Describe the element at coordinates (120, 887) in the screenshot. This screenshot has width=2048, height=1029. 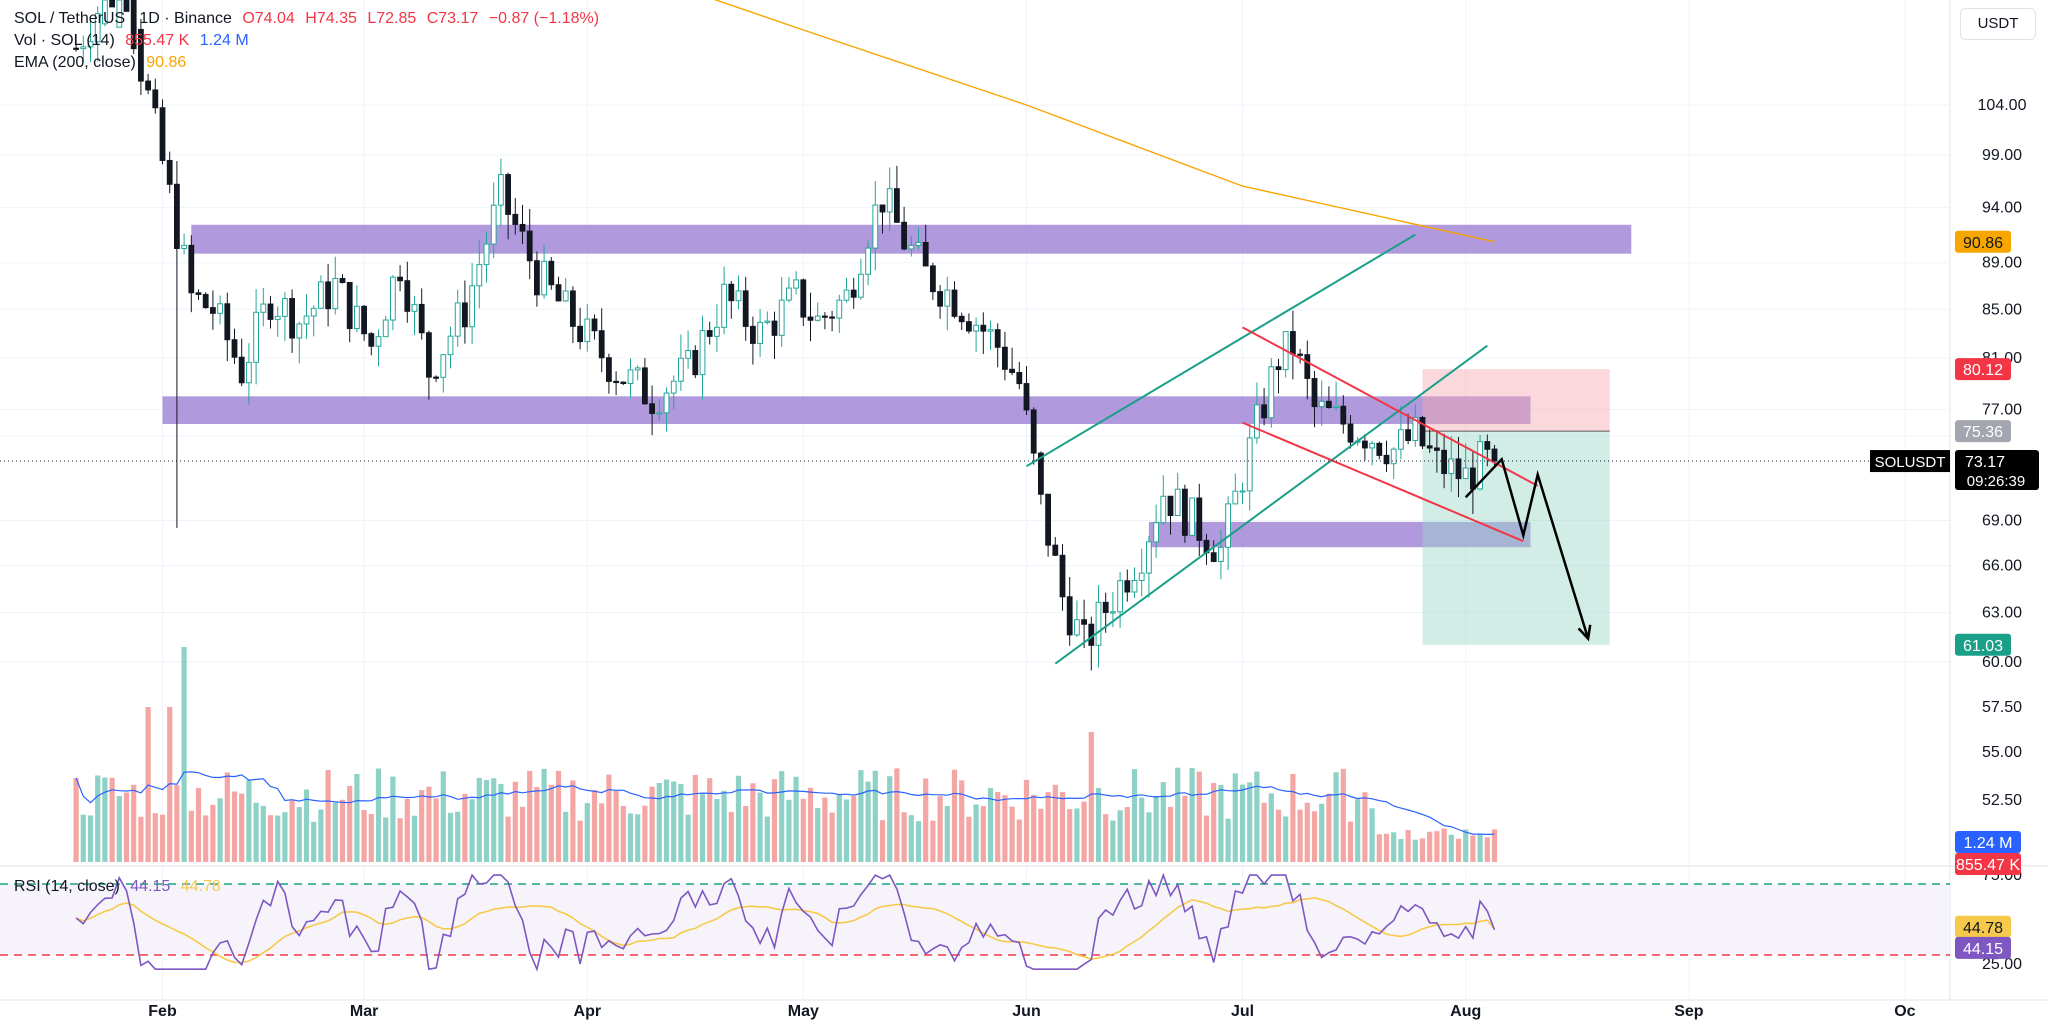
I see `rsi-legend: RSI (14, close) 44.15 44.78` at that location.